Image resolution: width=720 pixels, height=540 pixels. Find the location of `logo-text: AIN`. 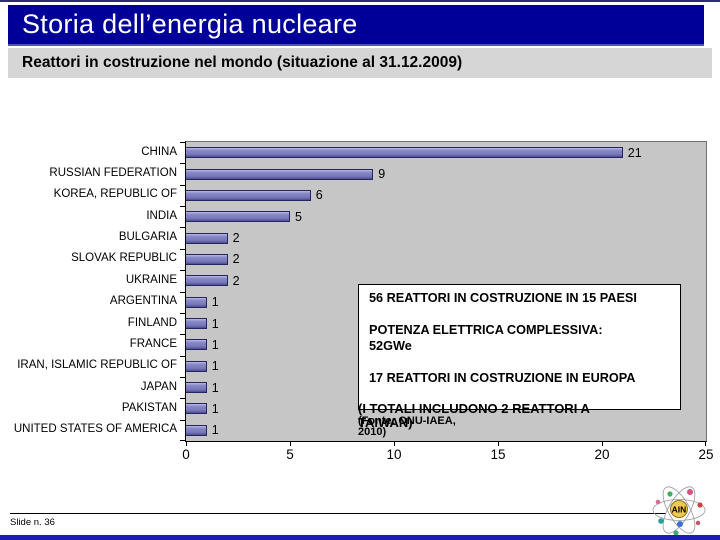

logo-text: AIN is located at coordinates (679, 510).